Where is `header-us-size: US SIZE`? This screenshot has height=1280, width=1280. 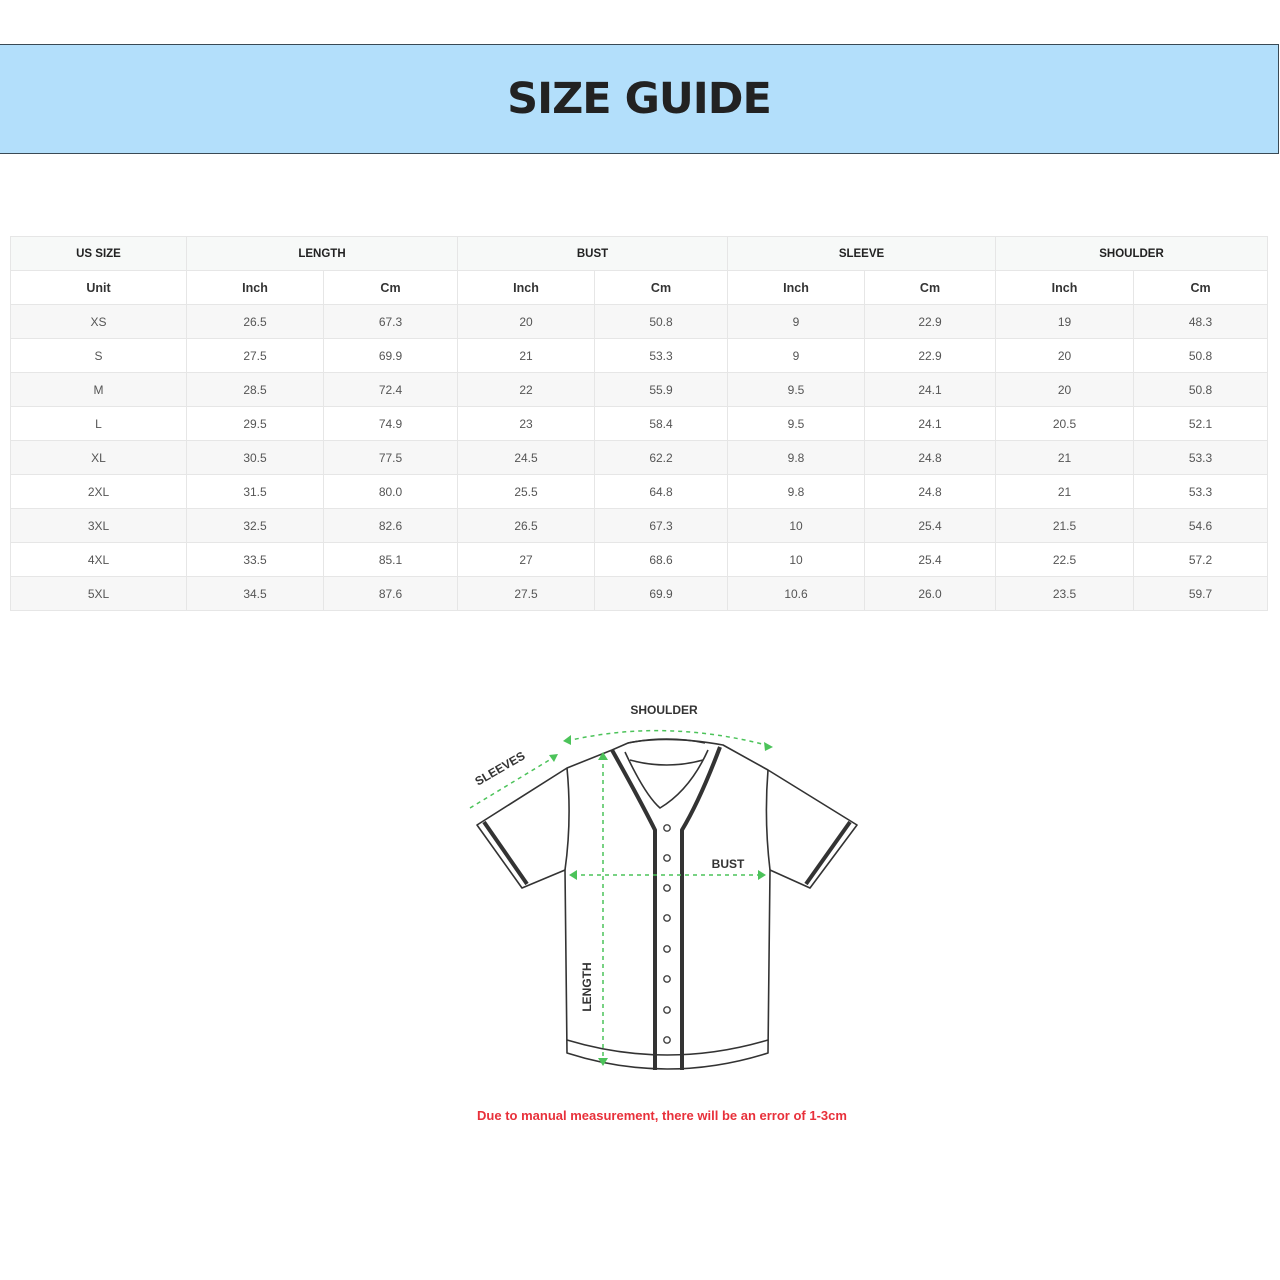 header-us-size: US SIZE is located at coordinates (98, 253).